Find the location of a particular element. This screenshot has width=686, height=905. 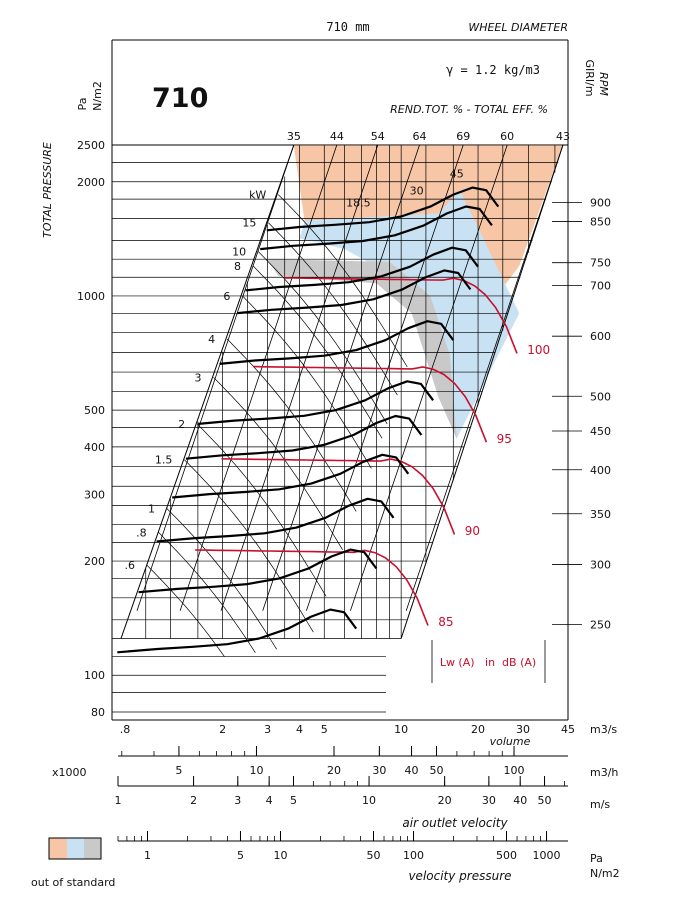

vp-scale-tick-label-3: 50 is located at coordinates (373, 855).